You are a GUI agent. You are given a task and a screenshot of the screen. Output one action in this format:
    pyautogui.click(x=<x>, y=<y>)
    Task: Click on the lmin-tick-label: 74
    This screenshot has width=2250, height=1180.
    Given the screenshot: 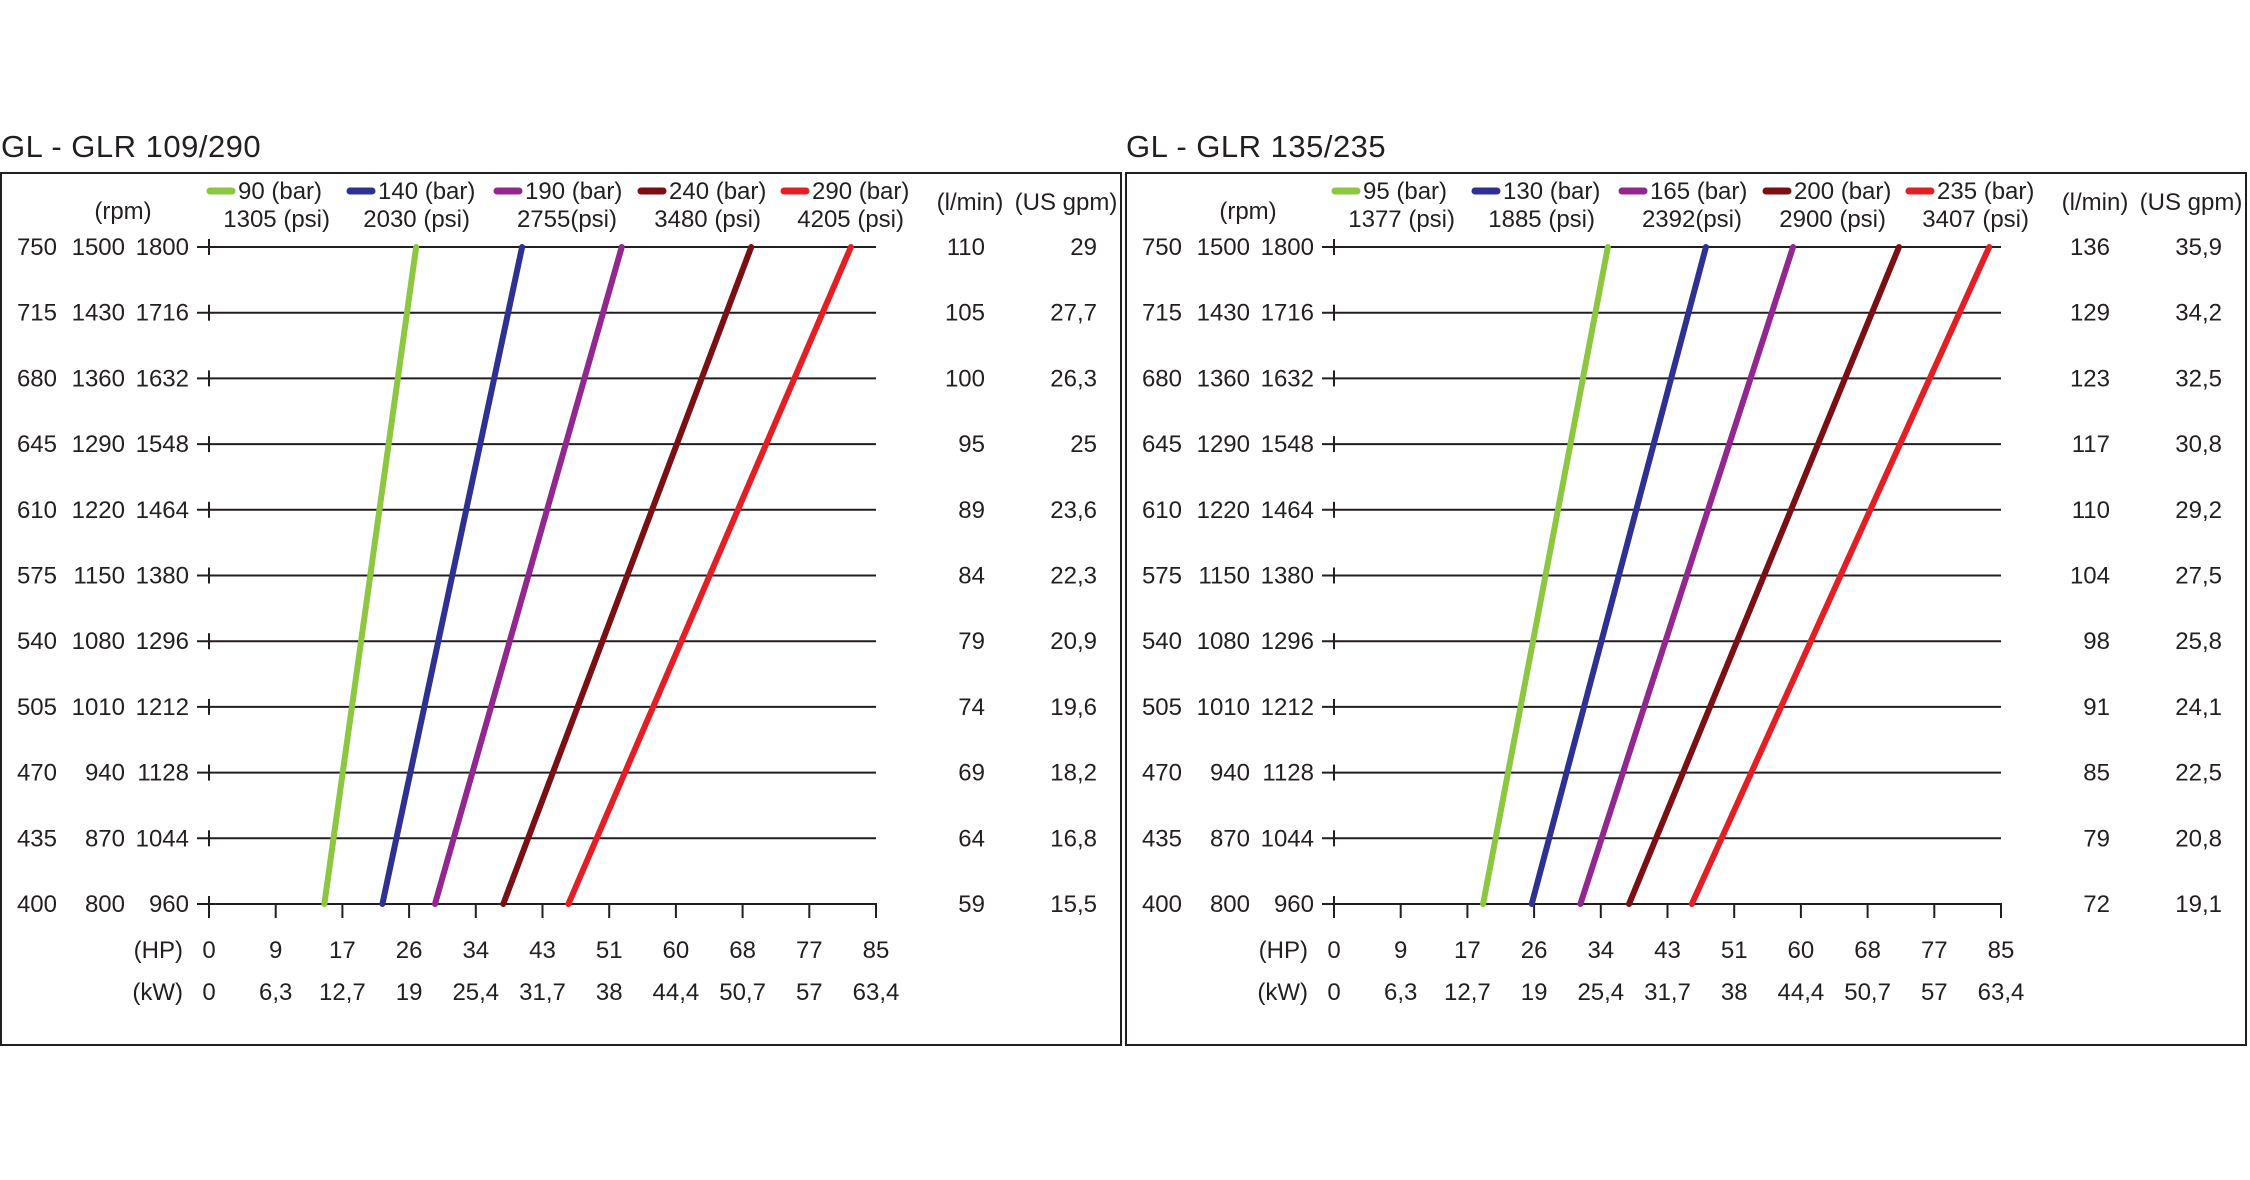 What is the action you would take?
    pyautogui.click(x=971, y=707)
    